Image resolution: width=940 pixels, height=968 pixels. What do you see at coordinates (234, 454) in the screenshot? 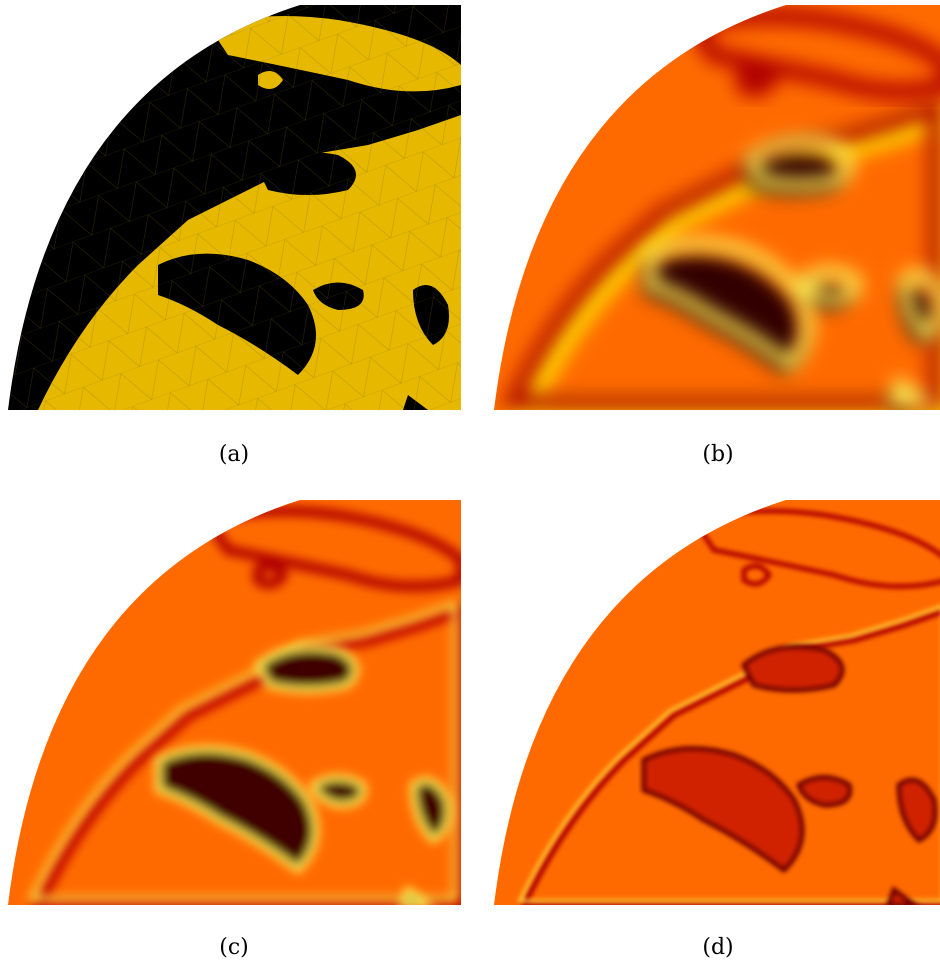
I see `panel-label: (a)` at bounding box center [234, 454].